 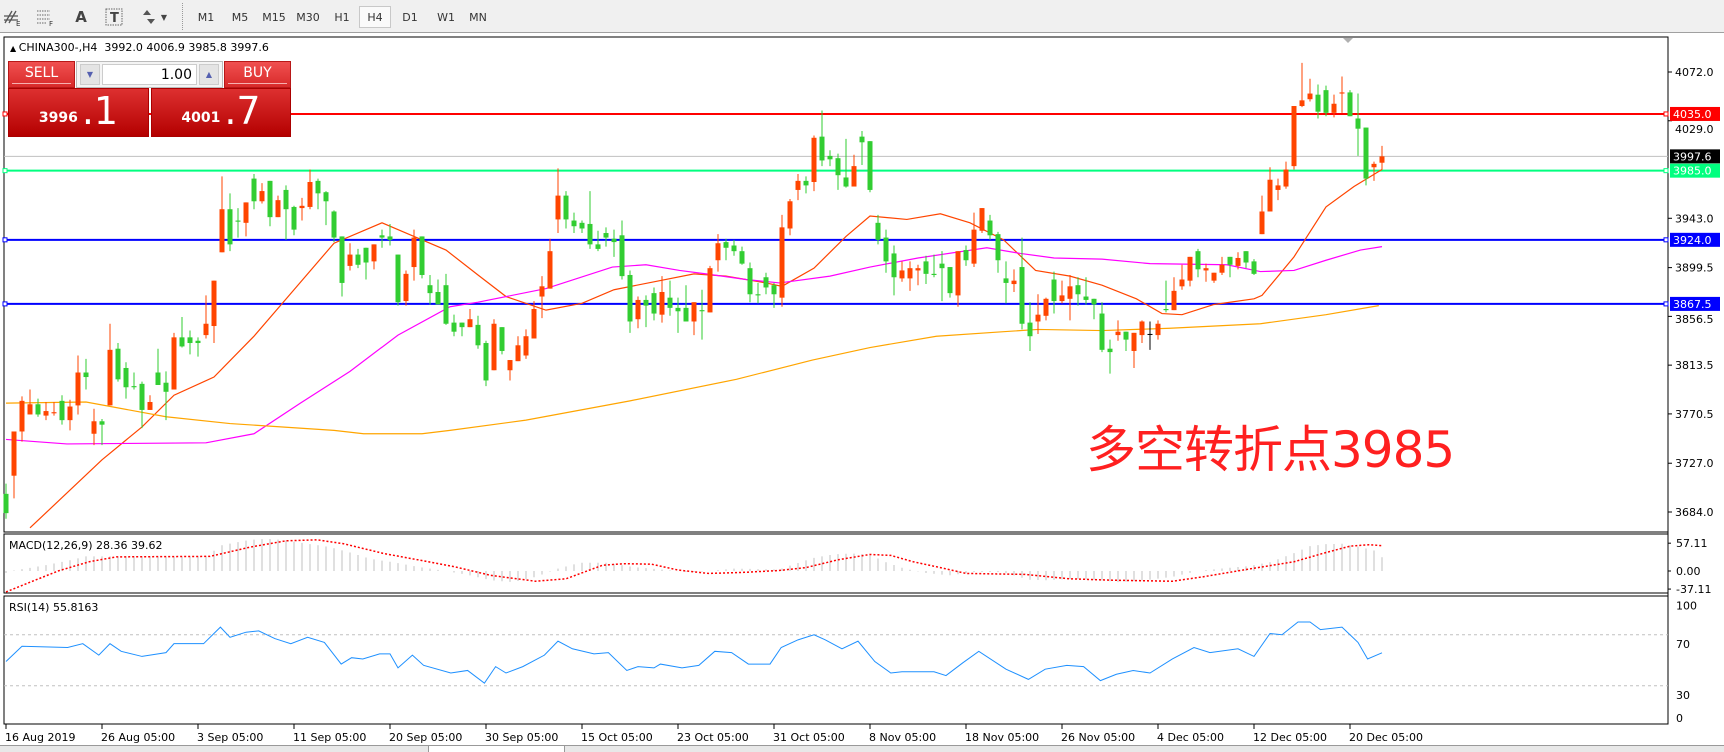 I want to click on sell-button: SELL, so click(x=41, y=74).